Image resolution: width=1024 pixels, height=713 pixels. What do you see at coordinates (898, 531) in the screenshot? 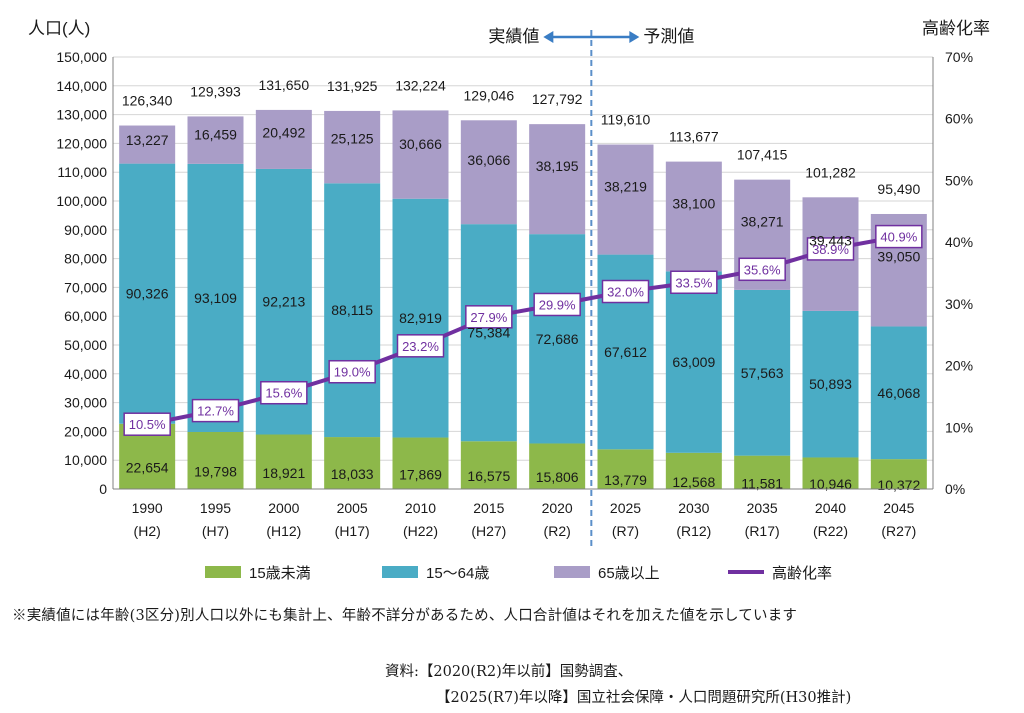
I see `x-tick-sublabel: (R27)` at bounding box center [898, 531].